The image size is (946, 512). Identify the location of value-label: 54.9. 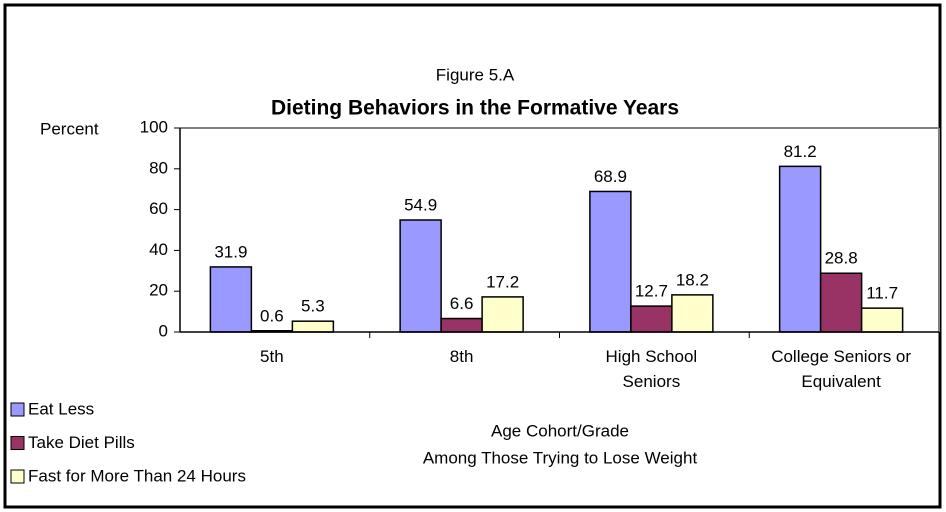
(420, 204).